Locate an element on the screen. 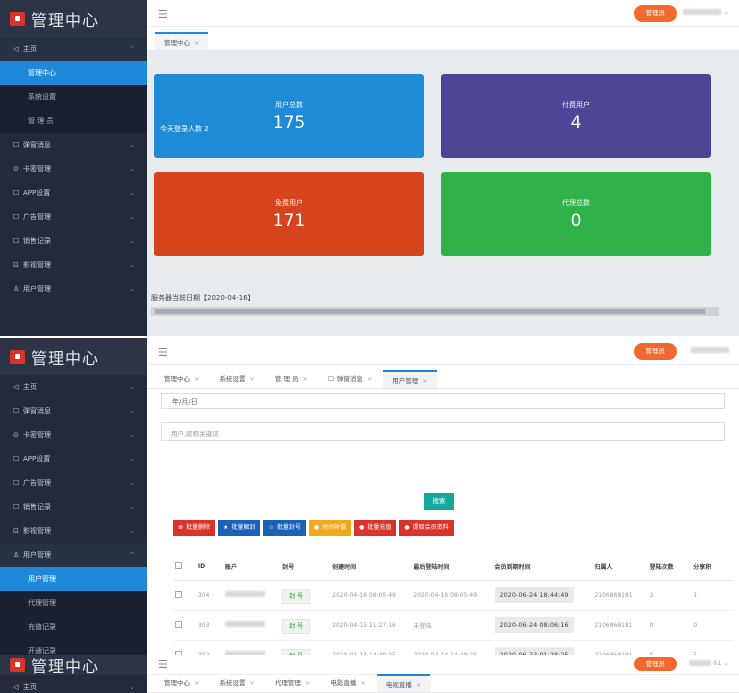  sidebar-item: 系统设置 is located at coordinates (73, 97).